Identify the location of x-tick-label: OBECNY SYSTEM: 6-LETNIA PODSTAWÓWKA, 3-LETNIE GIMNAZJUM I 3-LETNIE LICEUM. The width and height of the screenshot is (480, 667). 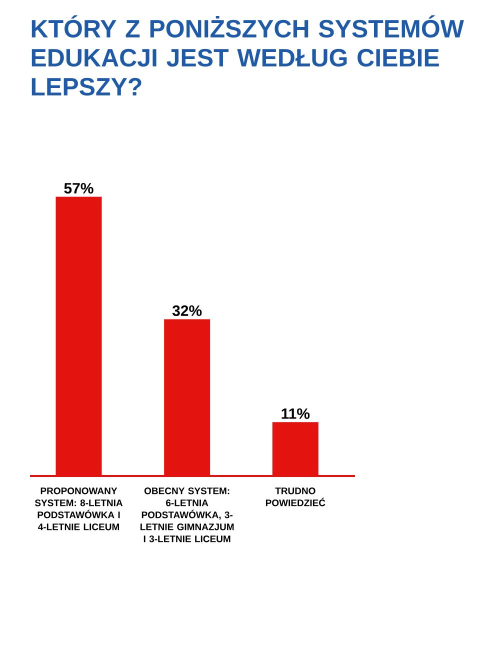
(187, 515).